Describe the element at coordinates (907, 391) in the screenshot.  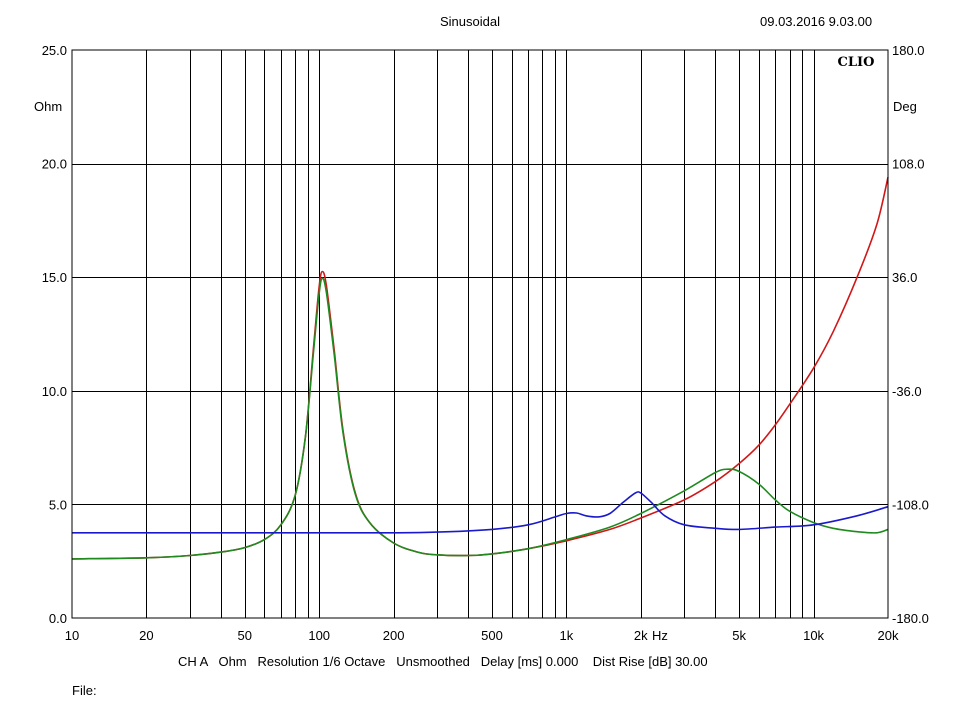
I see `y-tick-label-right: -36.0` at that location.